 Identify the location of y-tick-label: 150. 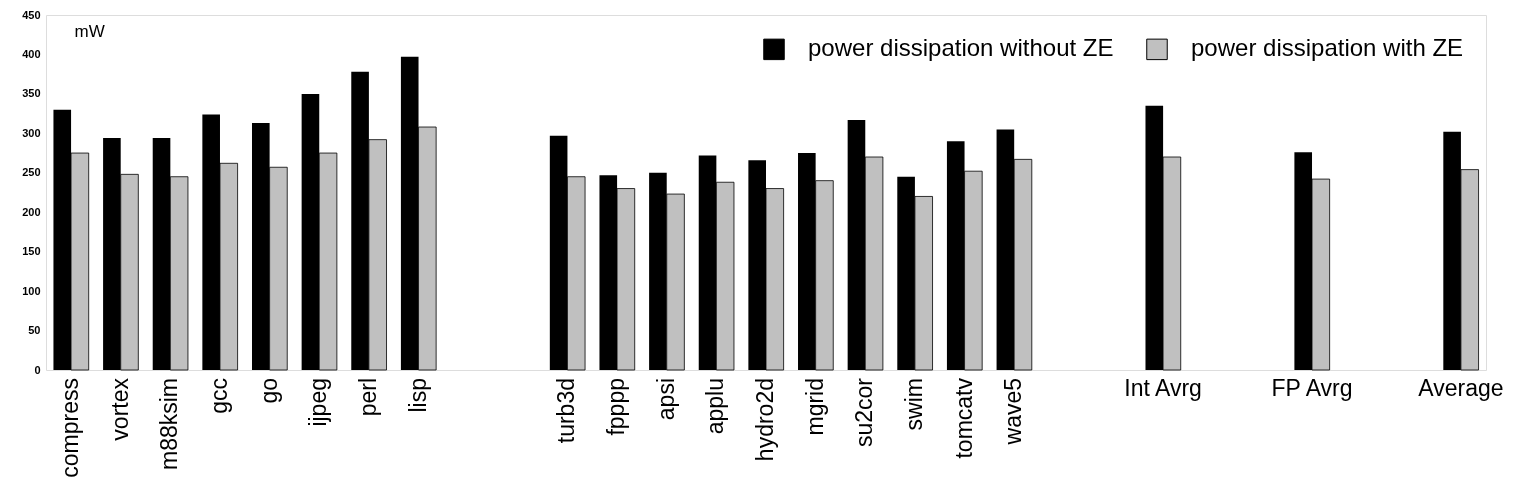
(31, 251).